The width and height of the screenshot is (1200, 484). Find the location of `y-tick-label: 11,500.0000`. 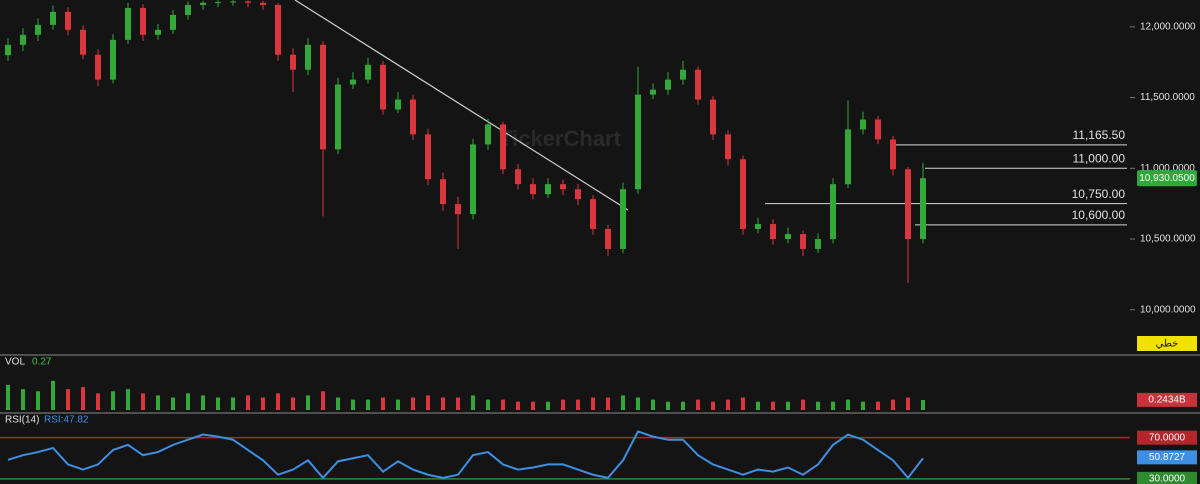

y-tick-label: 11,500.0000 is located at coordinates (1167, 97).